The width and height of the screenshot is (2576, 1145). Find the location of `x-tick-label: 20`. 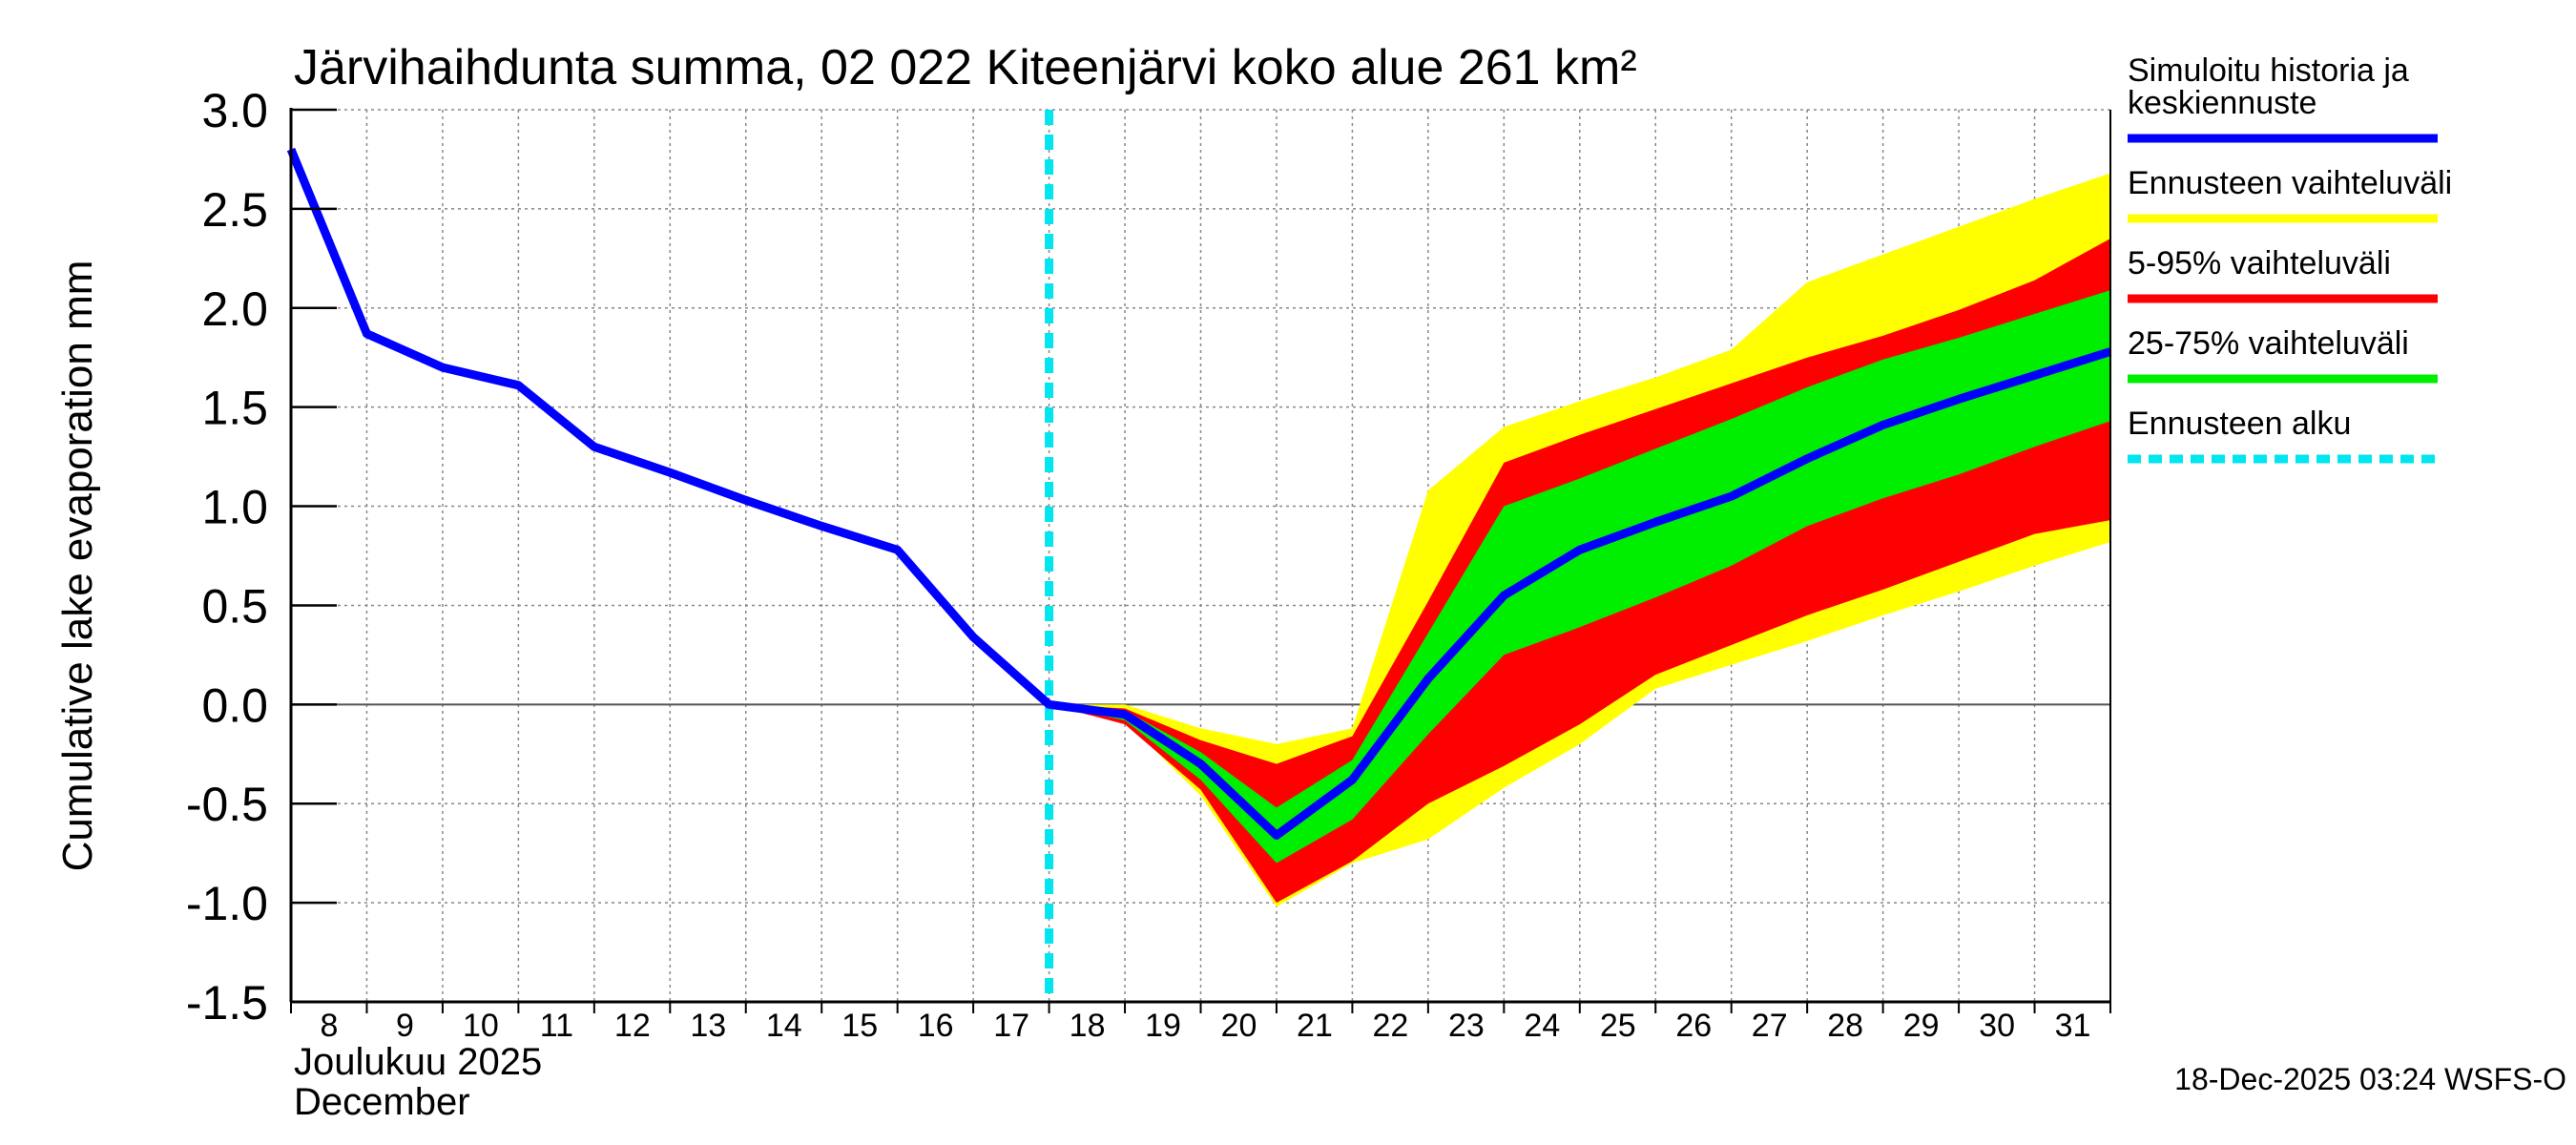

x-tick-label: 20 is located at coordinates (1239, 1026).